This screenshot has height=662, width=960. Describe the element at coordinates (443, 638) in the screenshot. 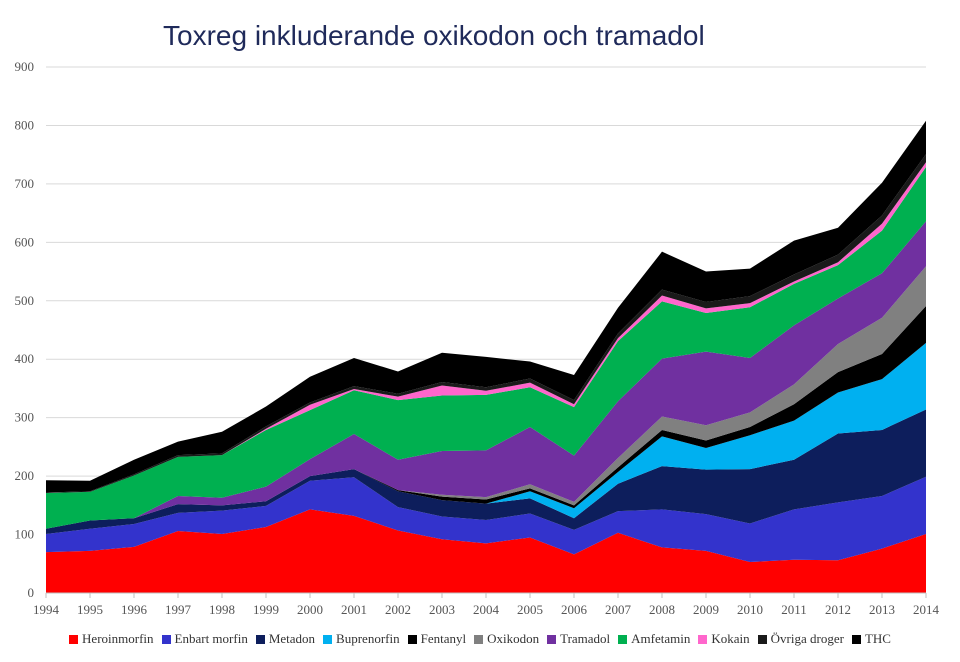

I see `legend-label: Fentanyl` at that location.